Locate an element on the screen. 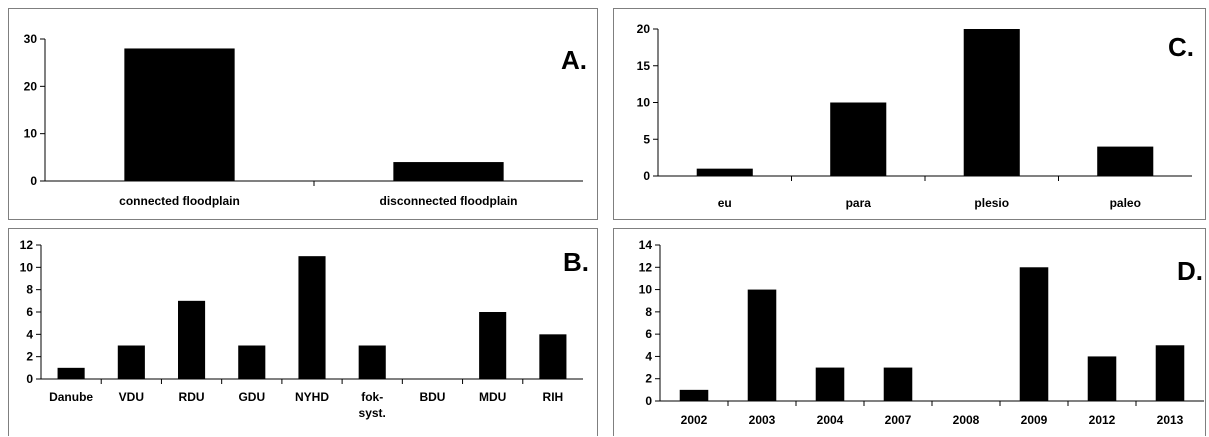  panel-label: D. is located at coordinates (1190, 271).